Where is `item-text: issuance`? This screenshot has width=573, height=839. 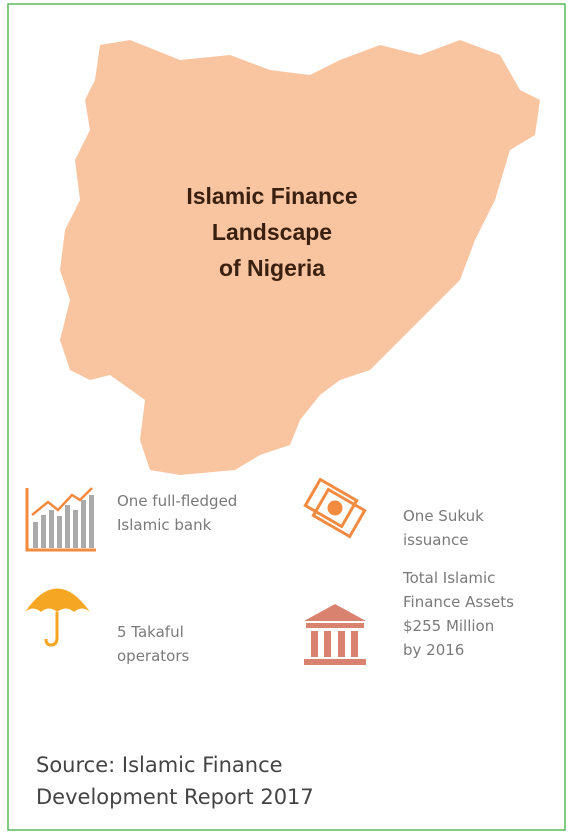
item-text: issuance is located at coordinates (435, 540).